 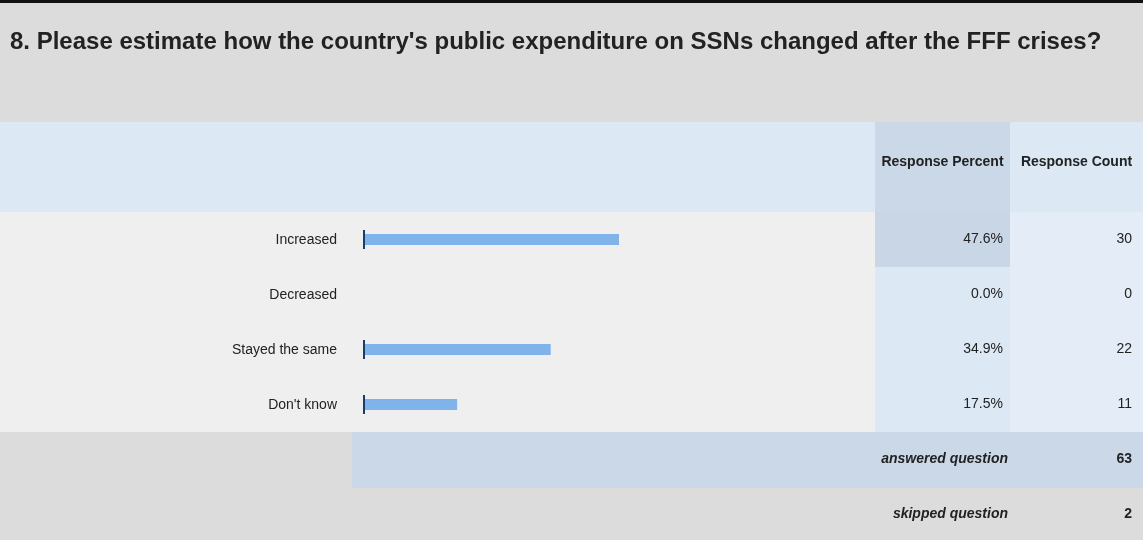 What do you see at coordinates (303, 404) in the screenshot?
I see `y-tick-label: Don't know` at bounding box center [303, 404].